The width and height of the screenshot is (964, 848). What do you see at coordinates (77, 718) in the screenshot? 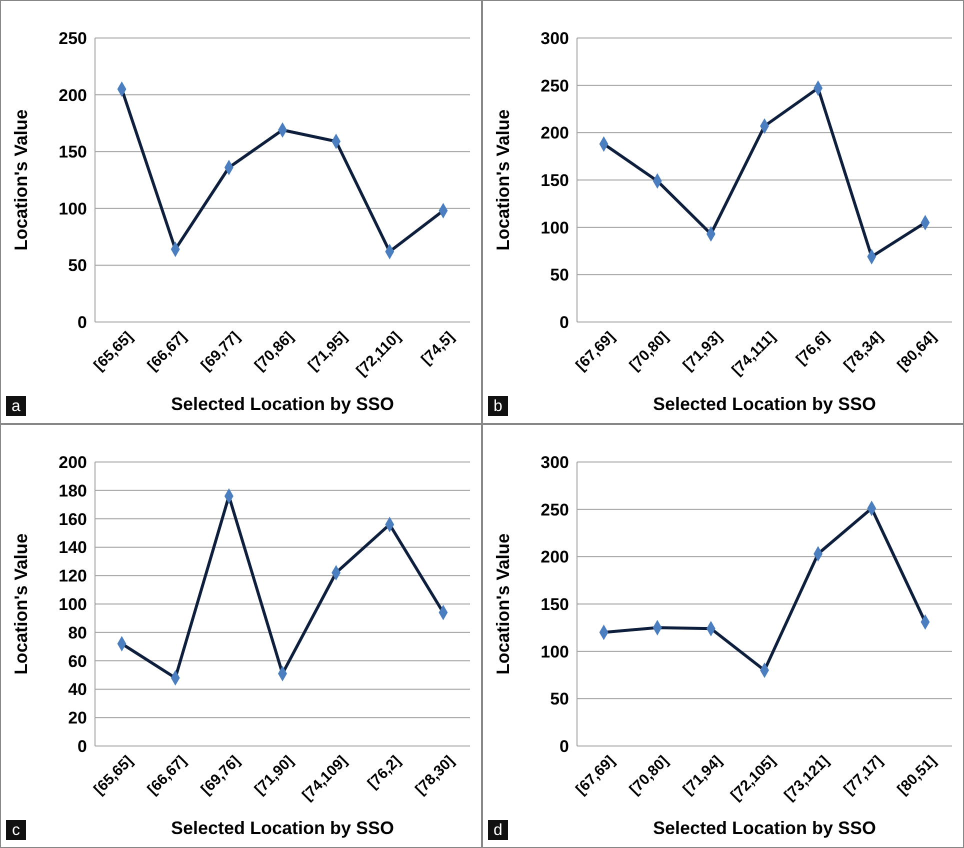
I see `y-tick-label: 20` at bounding box center [77, 718].